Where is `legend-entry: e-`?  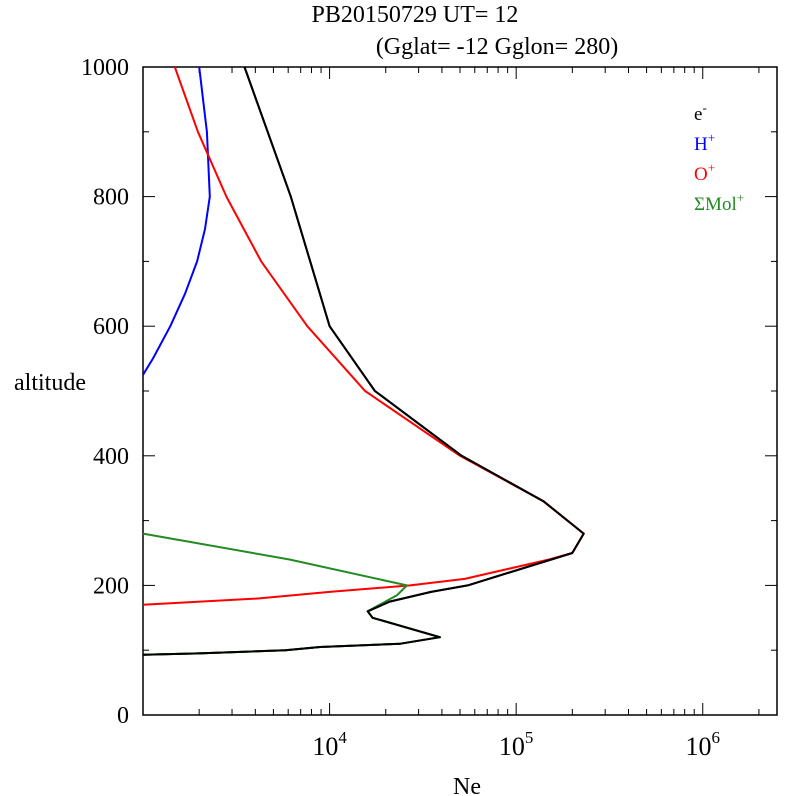
legend-entry: e- is located at coordinates (700, 112).